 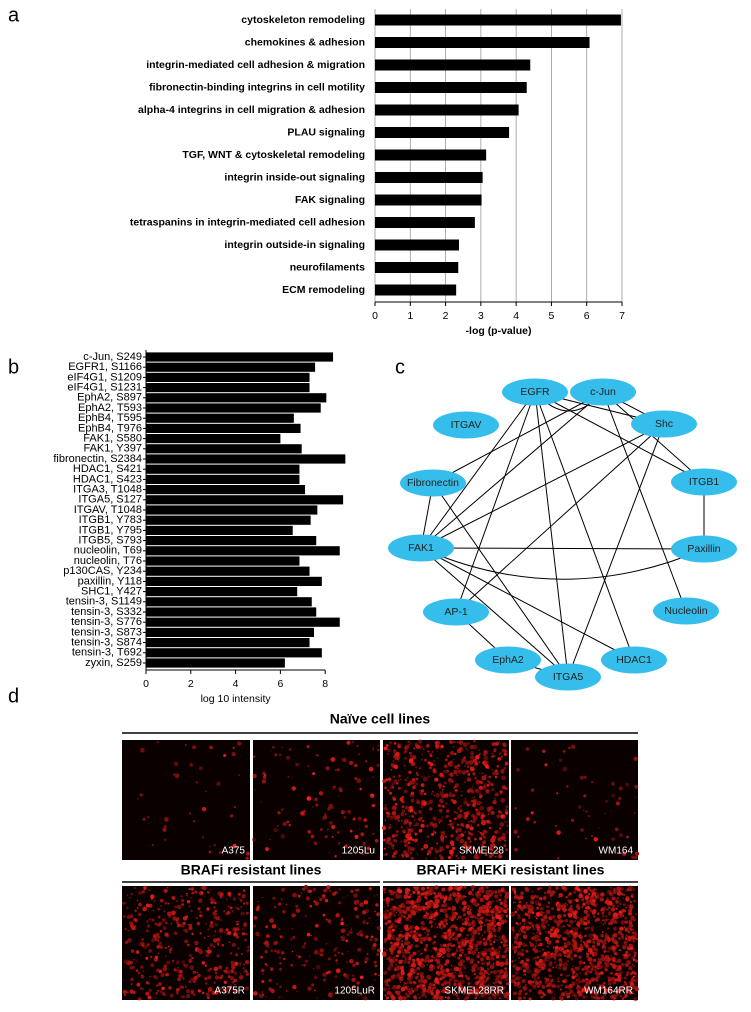 What do you see at coordinates (106, 632) in the screenshot?
I see `category-label: tensin-3, S873` at bounding box center [106, 632].